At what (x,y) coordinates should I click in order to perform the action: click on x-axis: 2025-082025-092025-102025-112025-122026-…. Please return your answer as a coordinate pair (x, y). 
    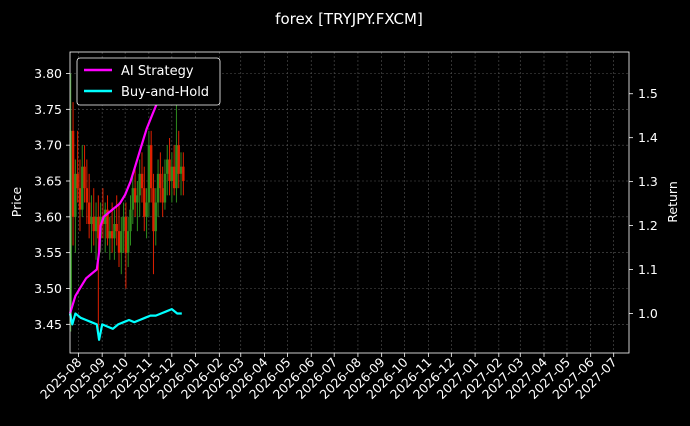
    Looking at the image, I should click on (328, 377).